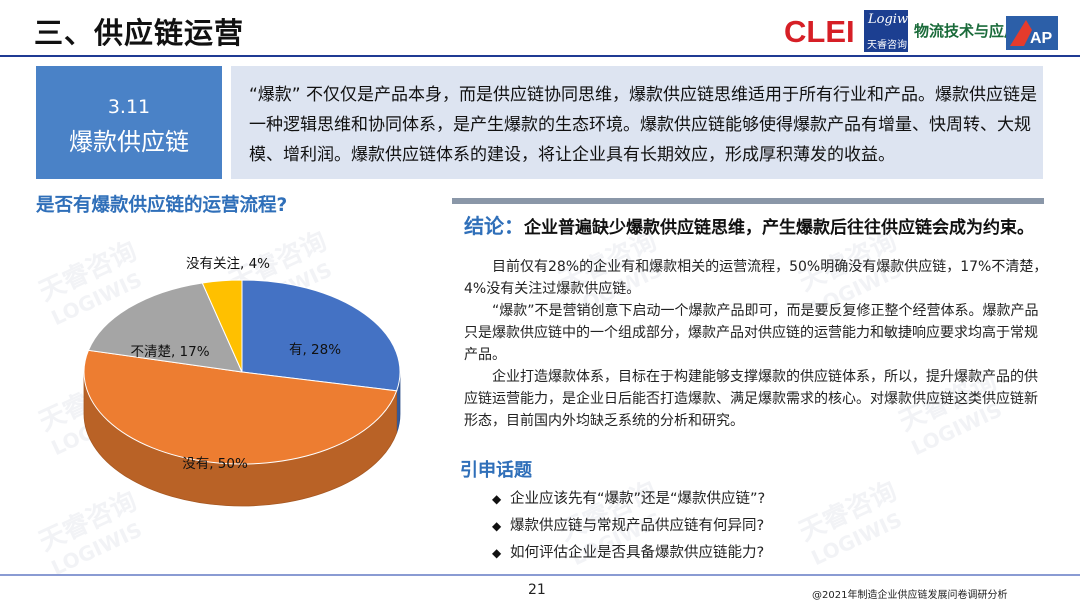  I want to click on pie-chart: 有, 28% 没有, 50% 不清楚, 17% 没有关注, 4%, so click(242, 381).